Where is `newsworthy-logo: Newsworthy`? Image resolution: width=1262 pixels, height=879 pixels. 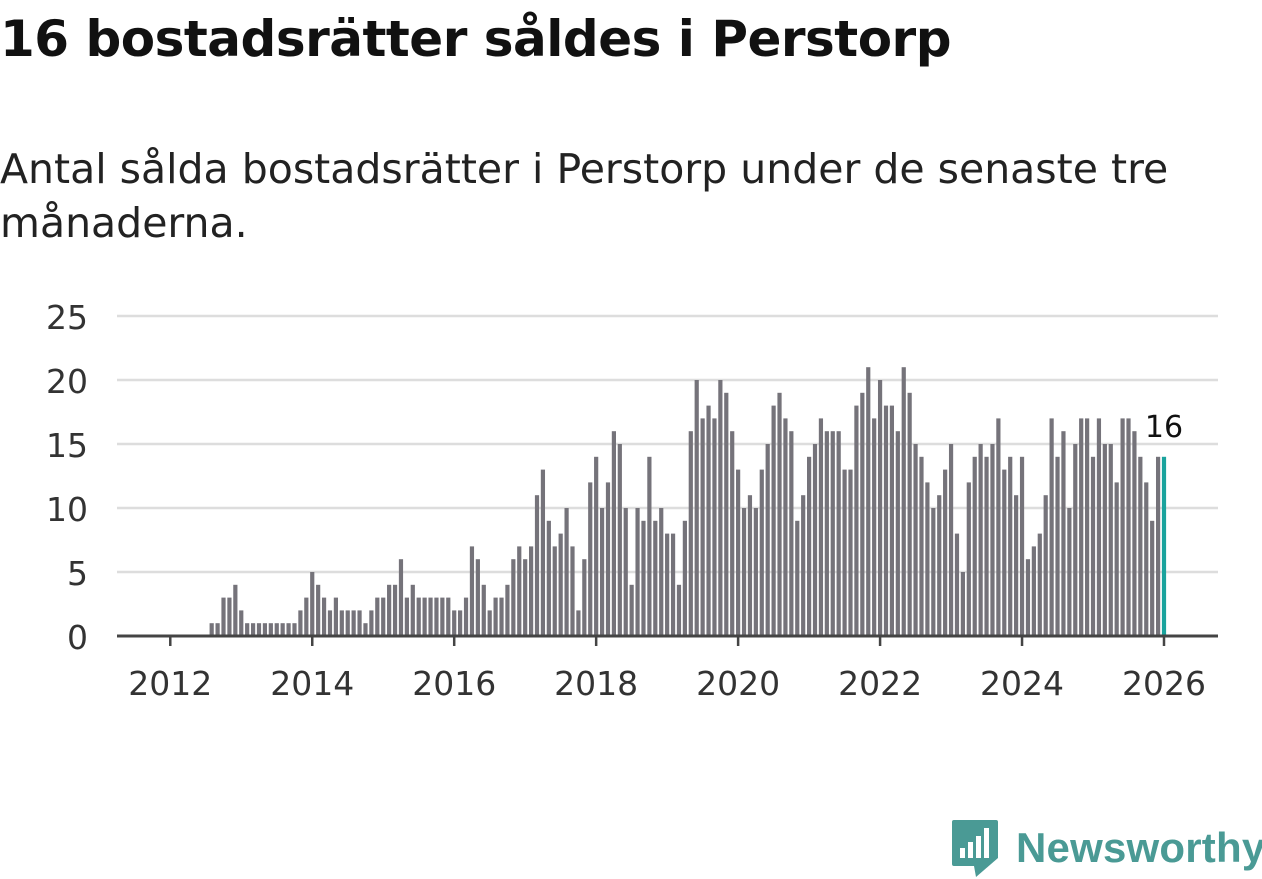
newsworthy-logo: Newsworthy is located at coordinates (1106, 848).